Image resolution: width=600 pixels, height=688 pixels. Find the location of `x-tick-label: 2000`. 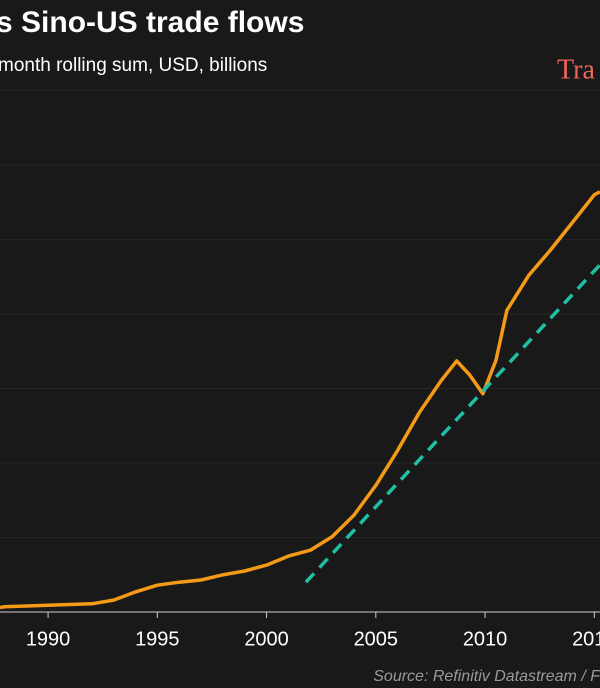

x-tick-label: 2000 is located at coordinates (266, 639).